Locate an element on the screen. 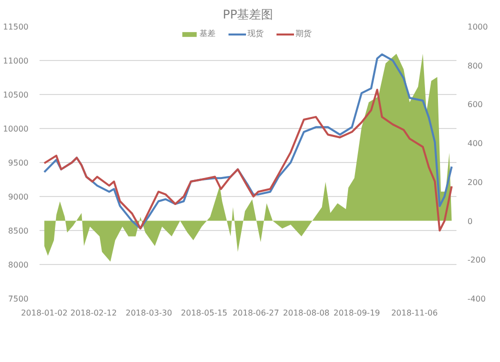 This screenshot has width=500, height=362. y2-tick-label: 400 is located at coordinates (475, 143).